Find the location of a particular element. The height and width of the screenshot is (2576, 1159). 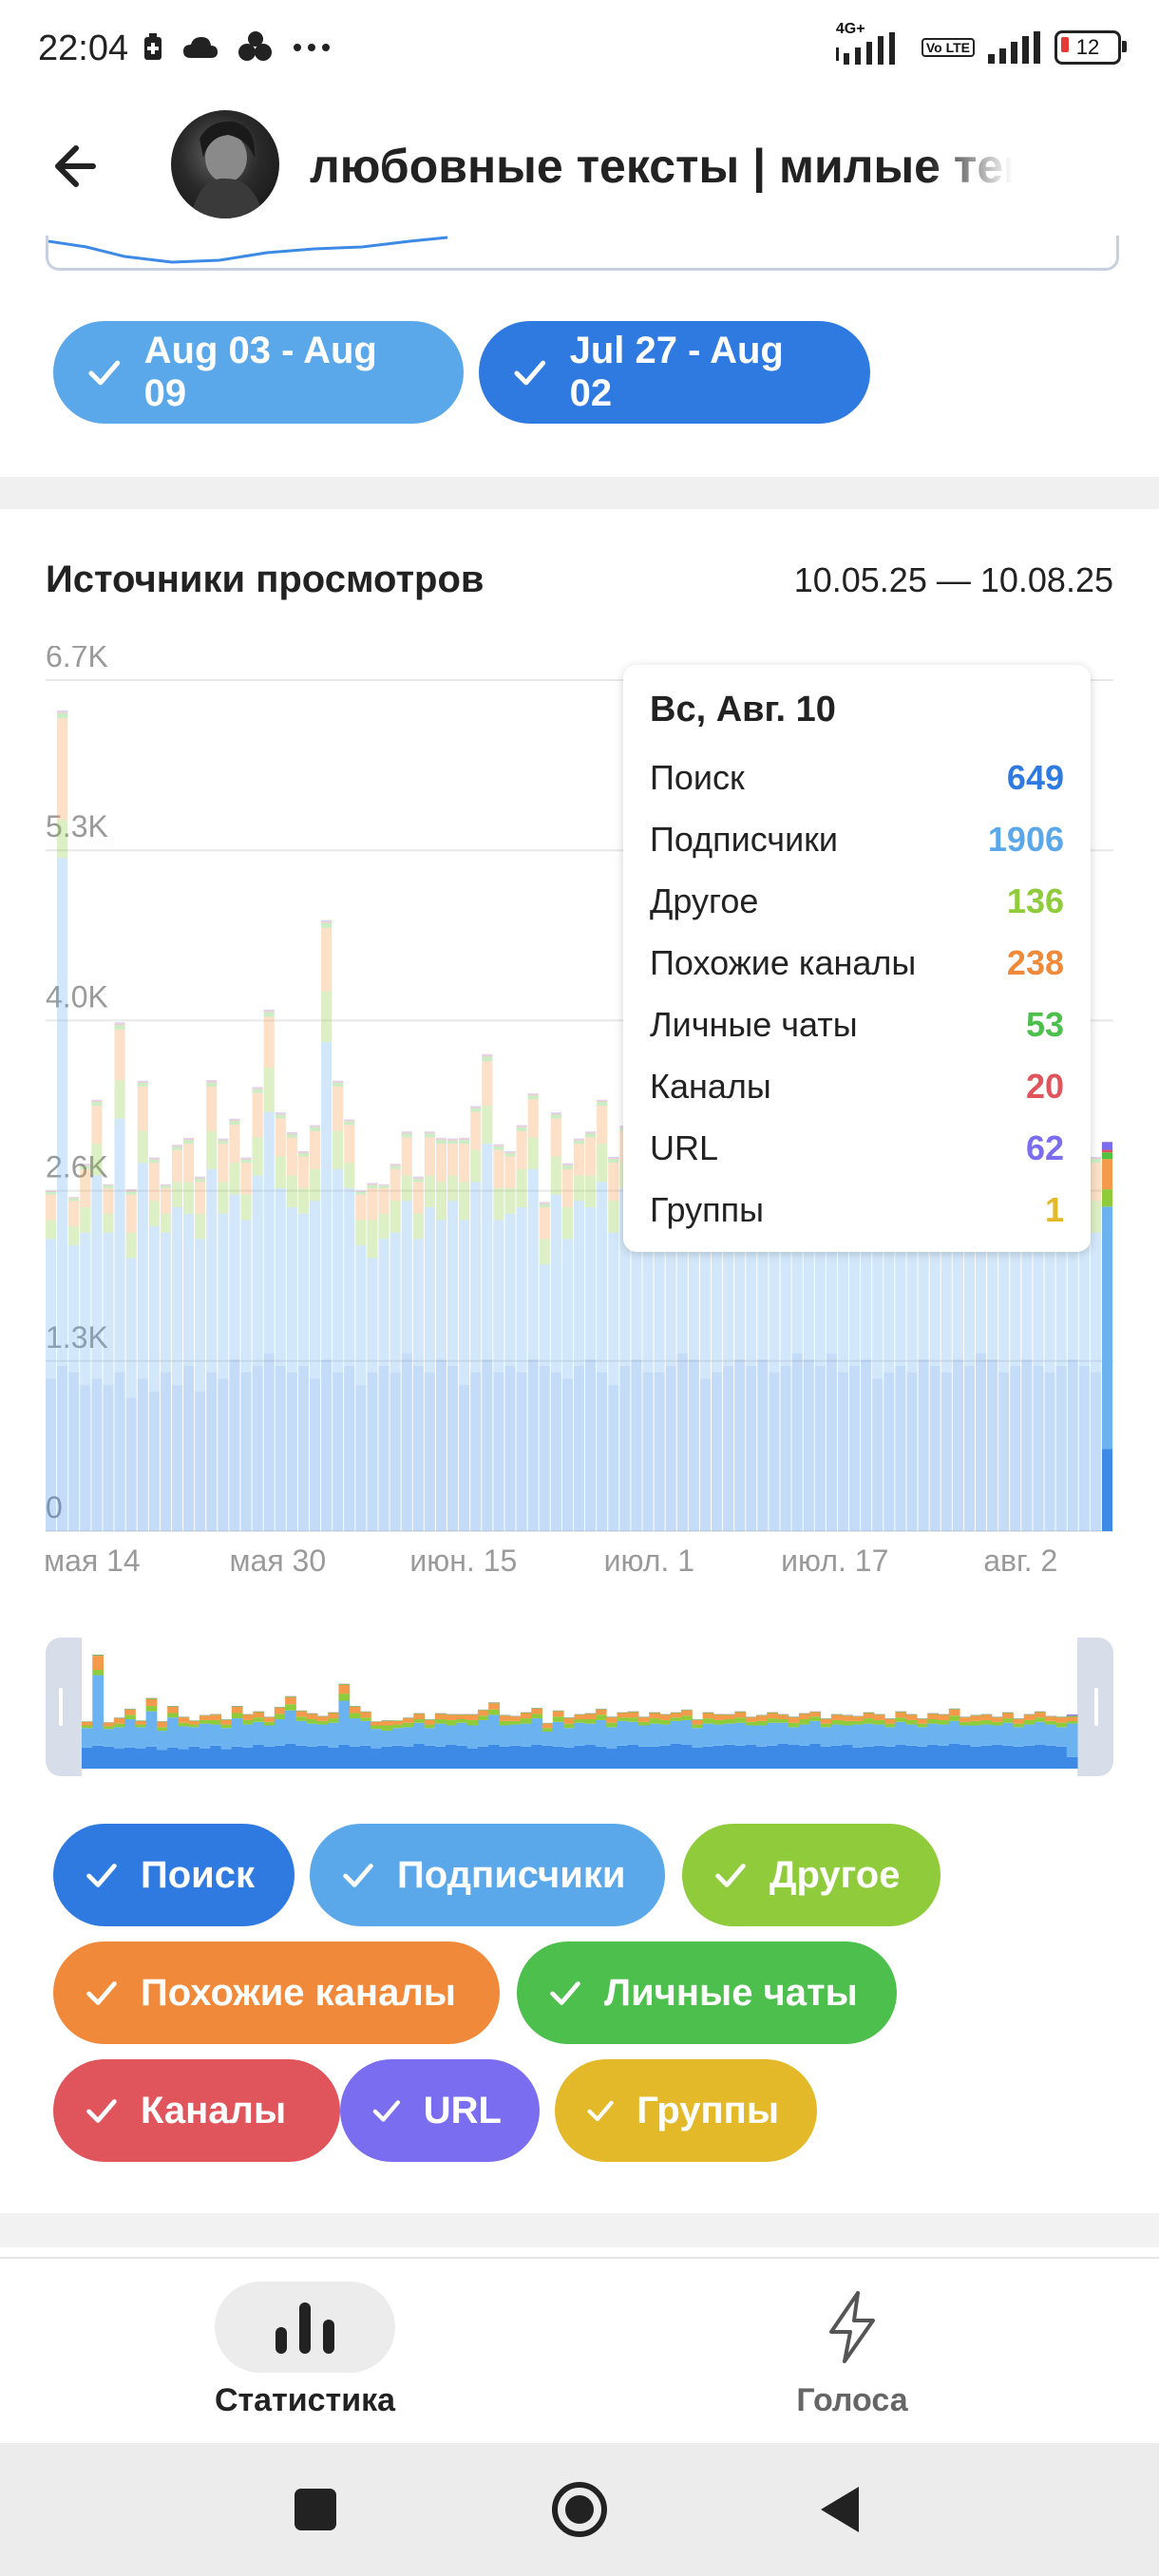

legend-toggle: Группы is located at coordinates (686, 2110).